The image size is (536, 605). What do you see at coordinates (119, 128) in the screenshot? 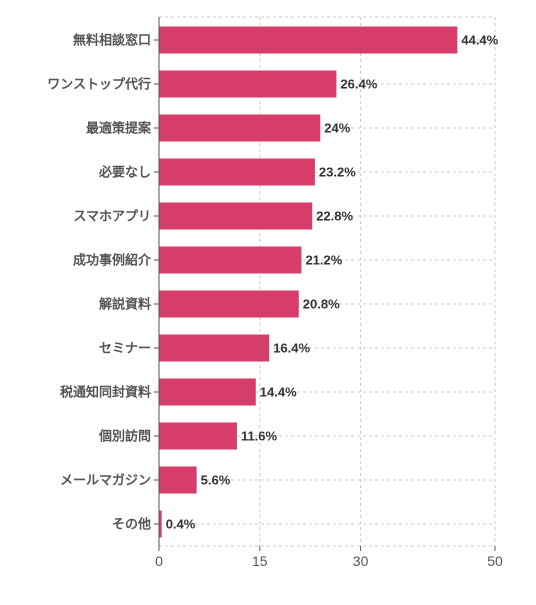
I see `category-label: 最適策提案` at bounding box center [119, 128].